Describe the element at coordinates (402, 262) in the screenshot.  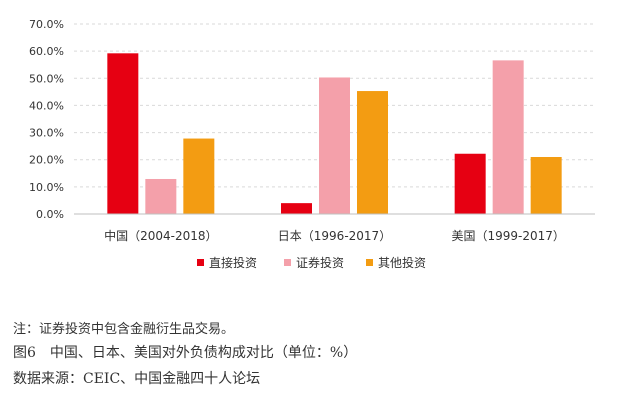
I see `legend-label: 其他投资` at that location.